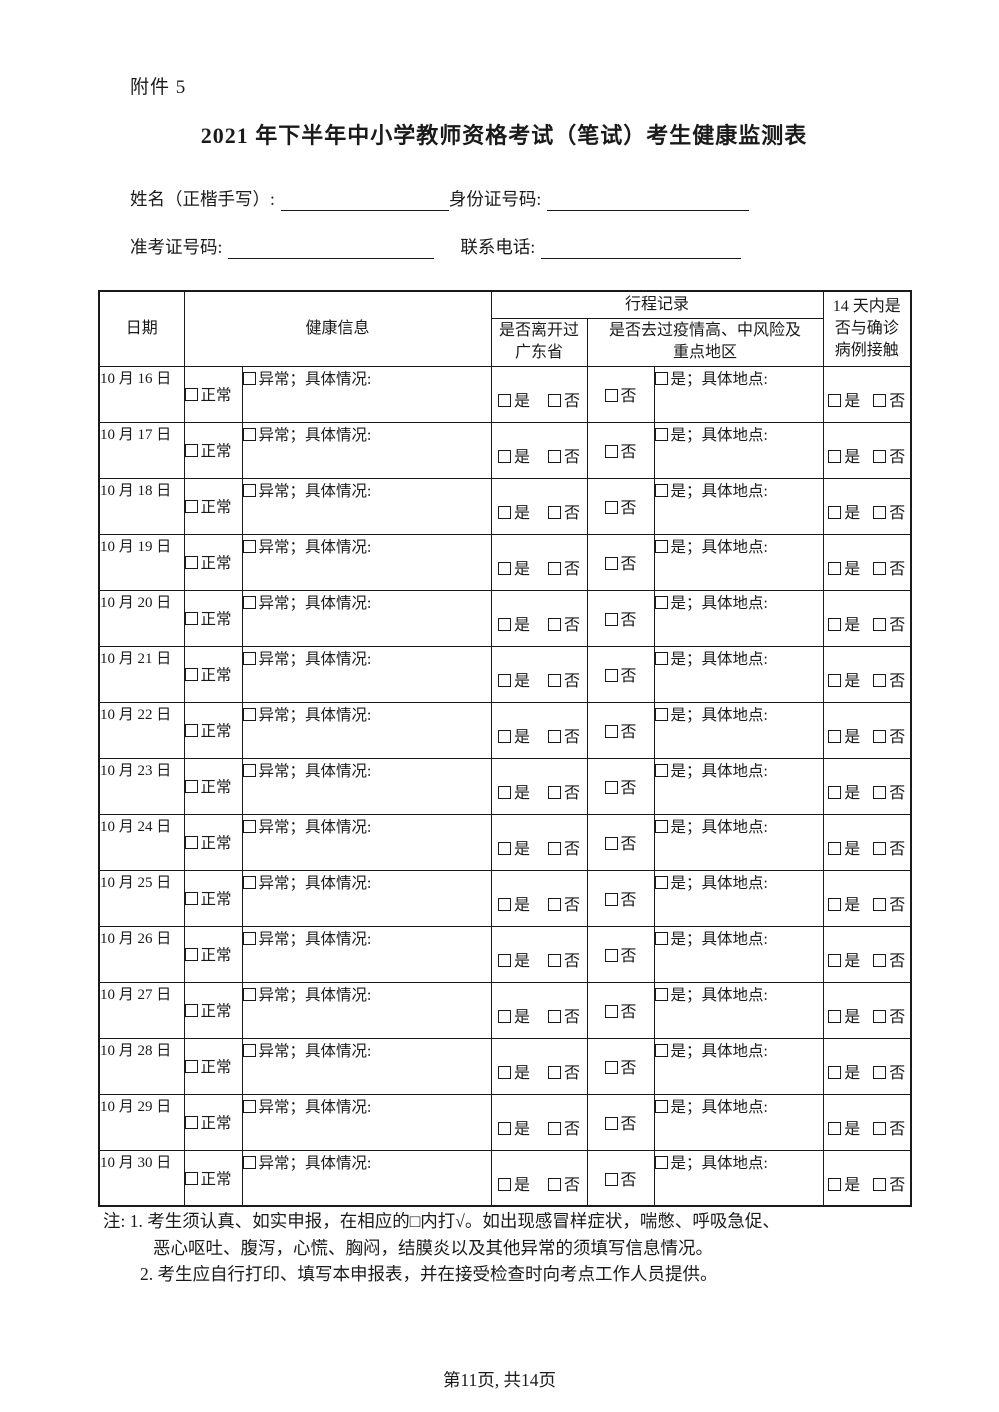  I want to click on phone-input-line, so click(641, 248).